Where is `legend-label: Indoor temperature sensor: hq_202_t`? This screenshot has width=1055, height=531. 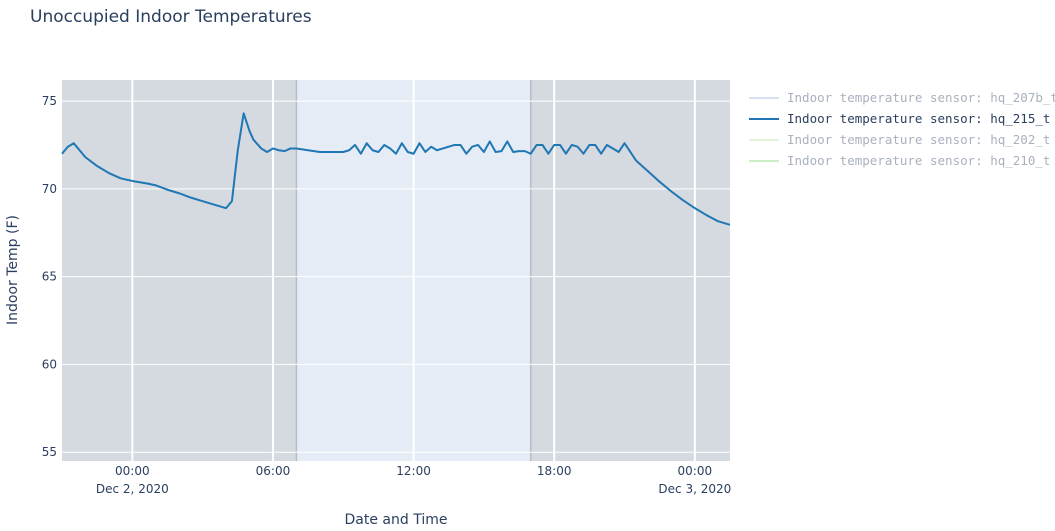
legend-label: Indoor temperature sensor: hq_202_t is located at coordinates (918, 139).